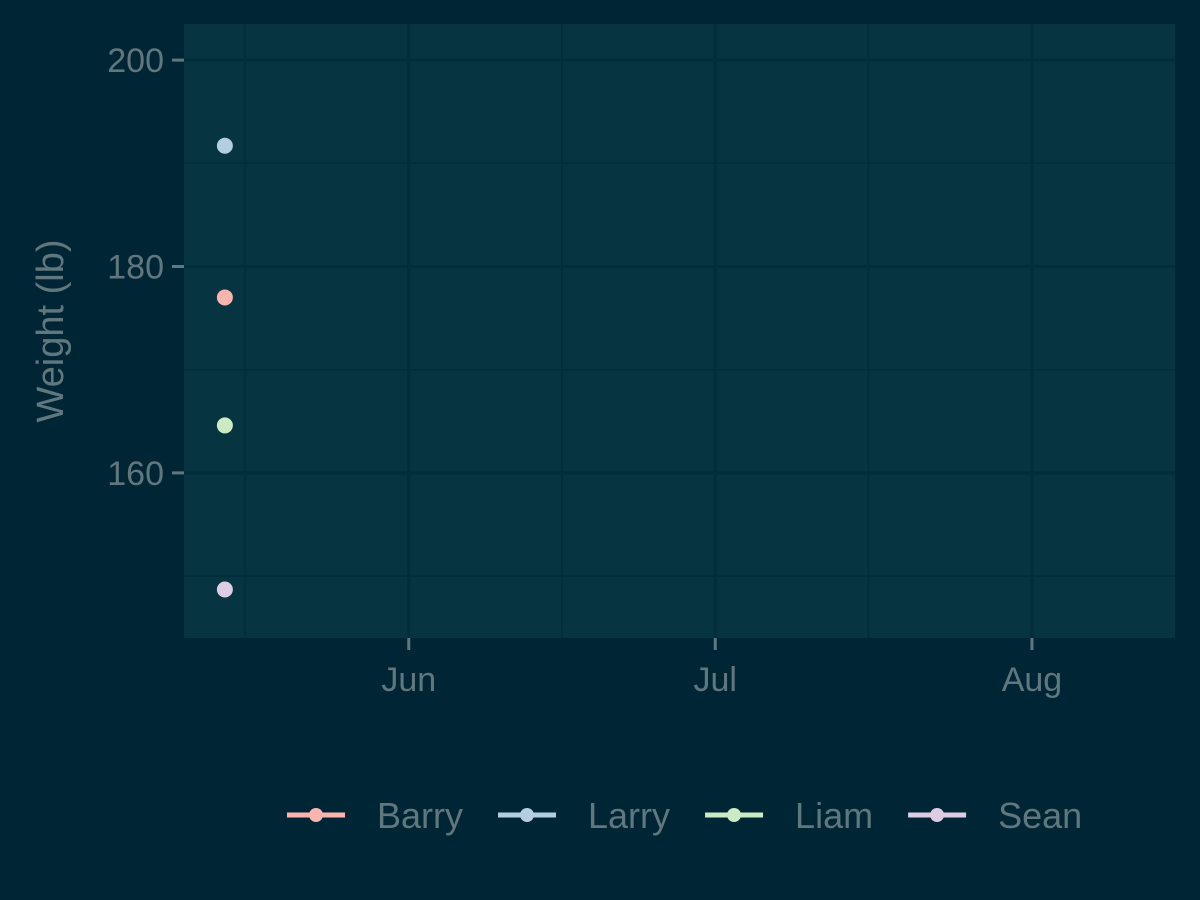  What do you see at coordinates (224, 425) in the screenshot?
I see `data-point-liam` at bounding box center [224, 425].